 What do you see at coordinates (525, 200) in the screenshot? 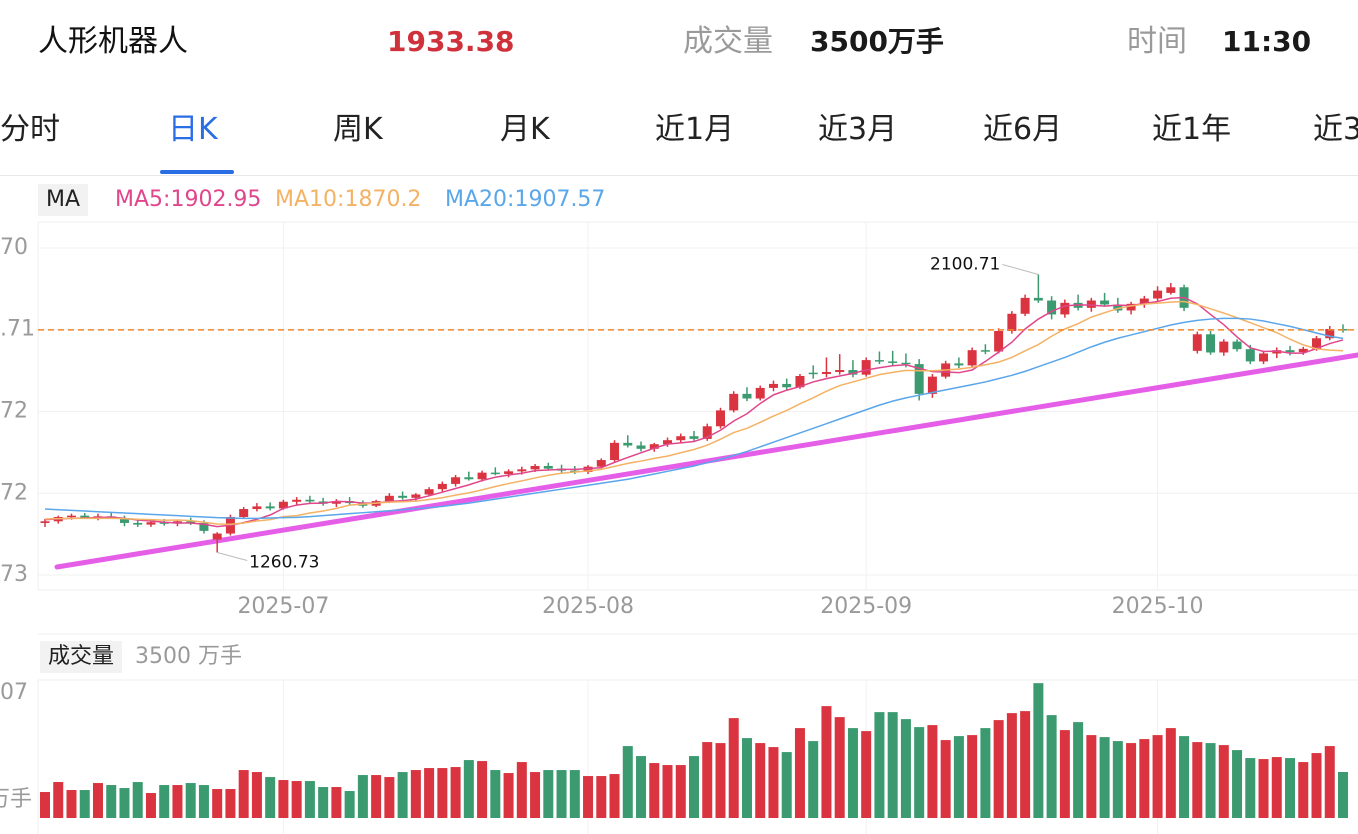
I see `legend-entry: MA201907.57` at bounding box center [525, 200].